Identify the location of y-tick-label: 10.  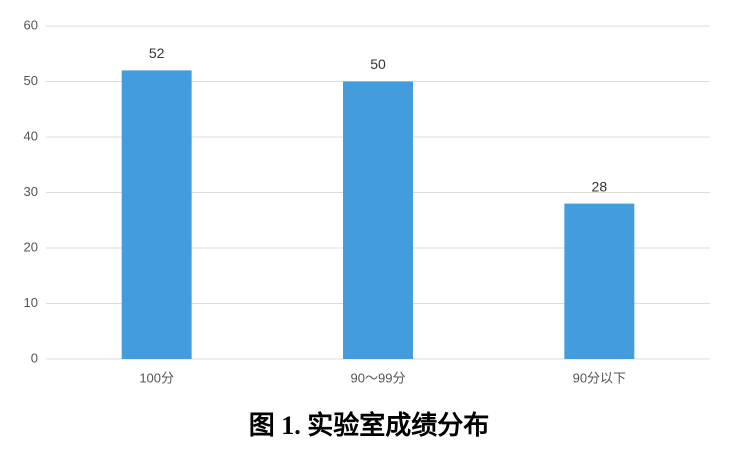
(31, 302).